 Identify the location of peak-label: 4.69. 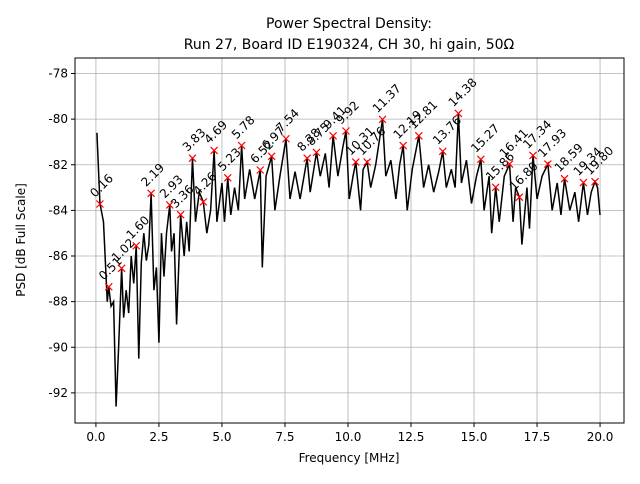
(215, 132).